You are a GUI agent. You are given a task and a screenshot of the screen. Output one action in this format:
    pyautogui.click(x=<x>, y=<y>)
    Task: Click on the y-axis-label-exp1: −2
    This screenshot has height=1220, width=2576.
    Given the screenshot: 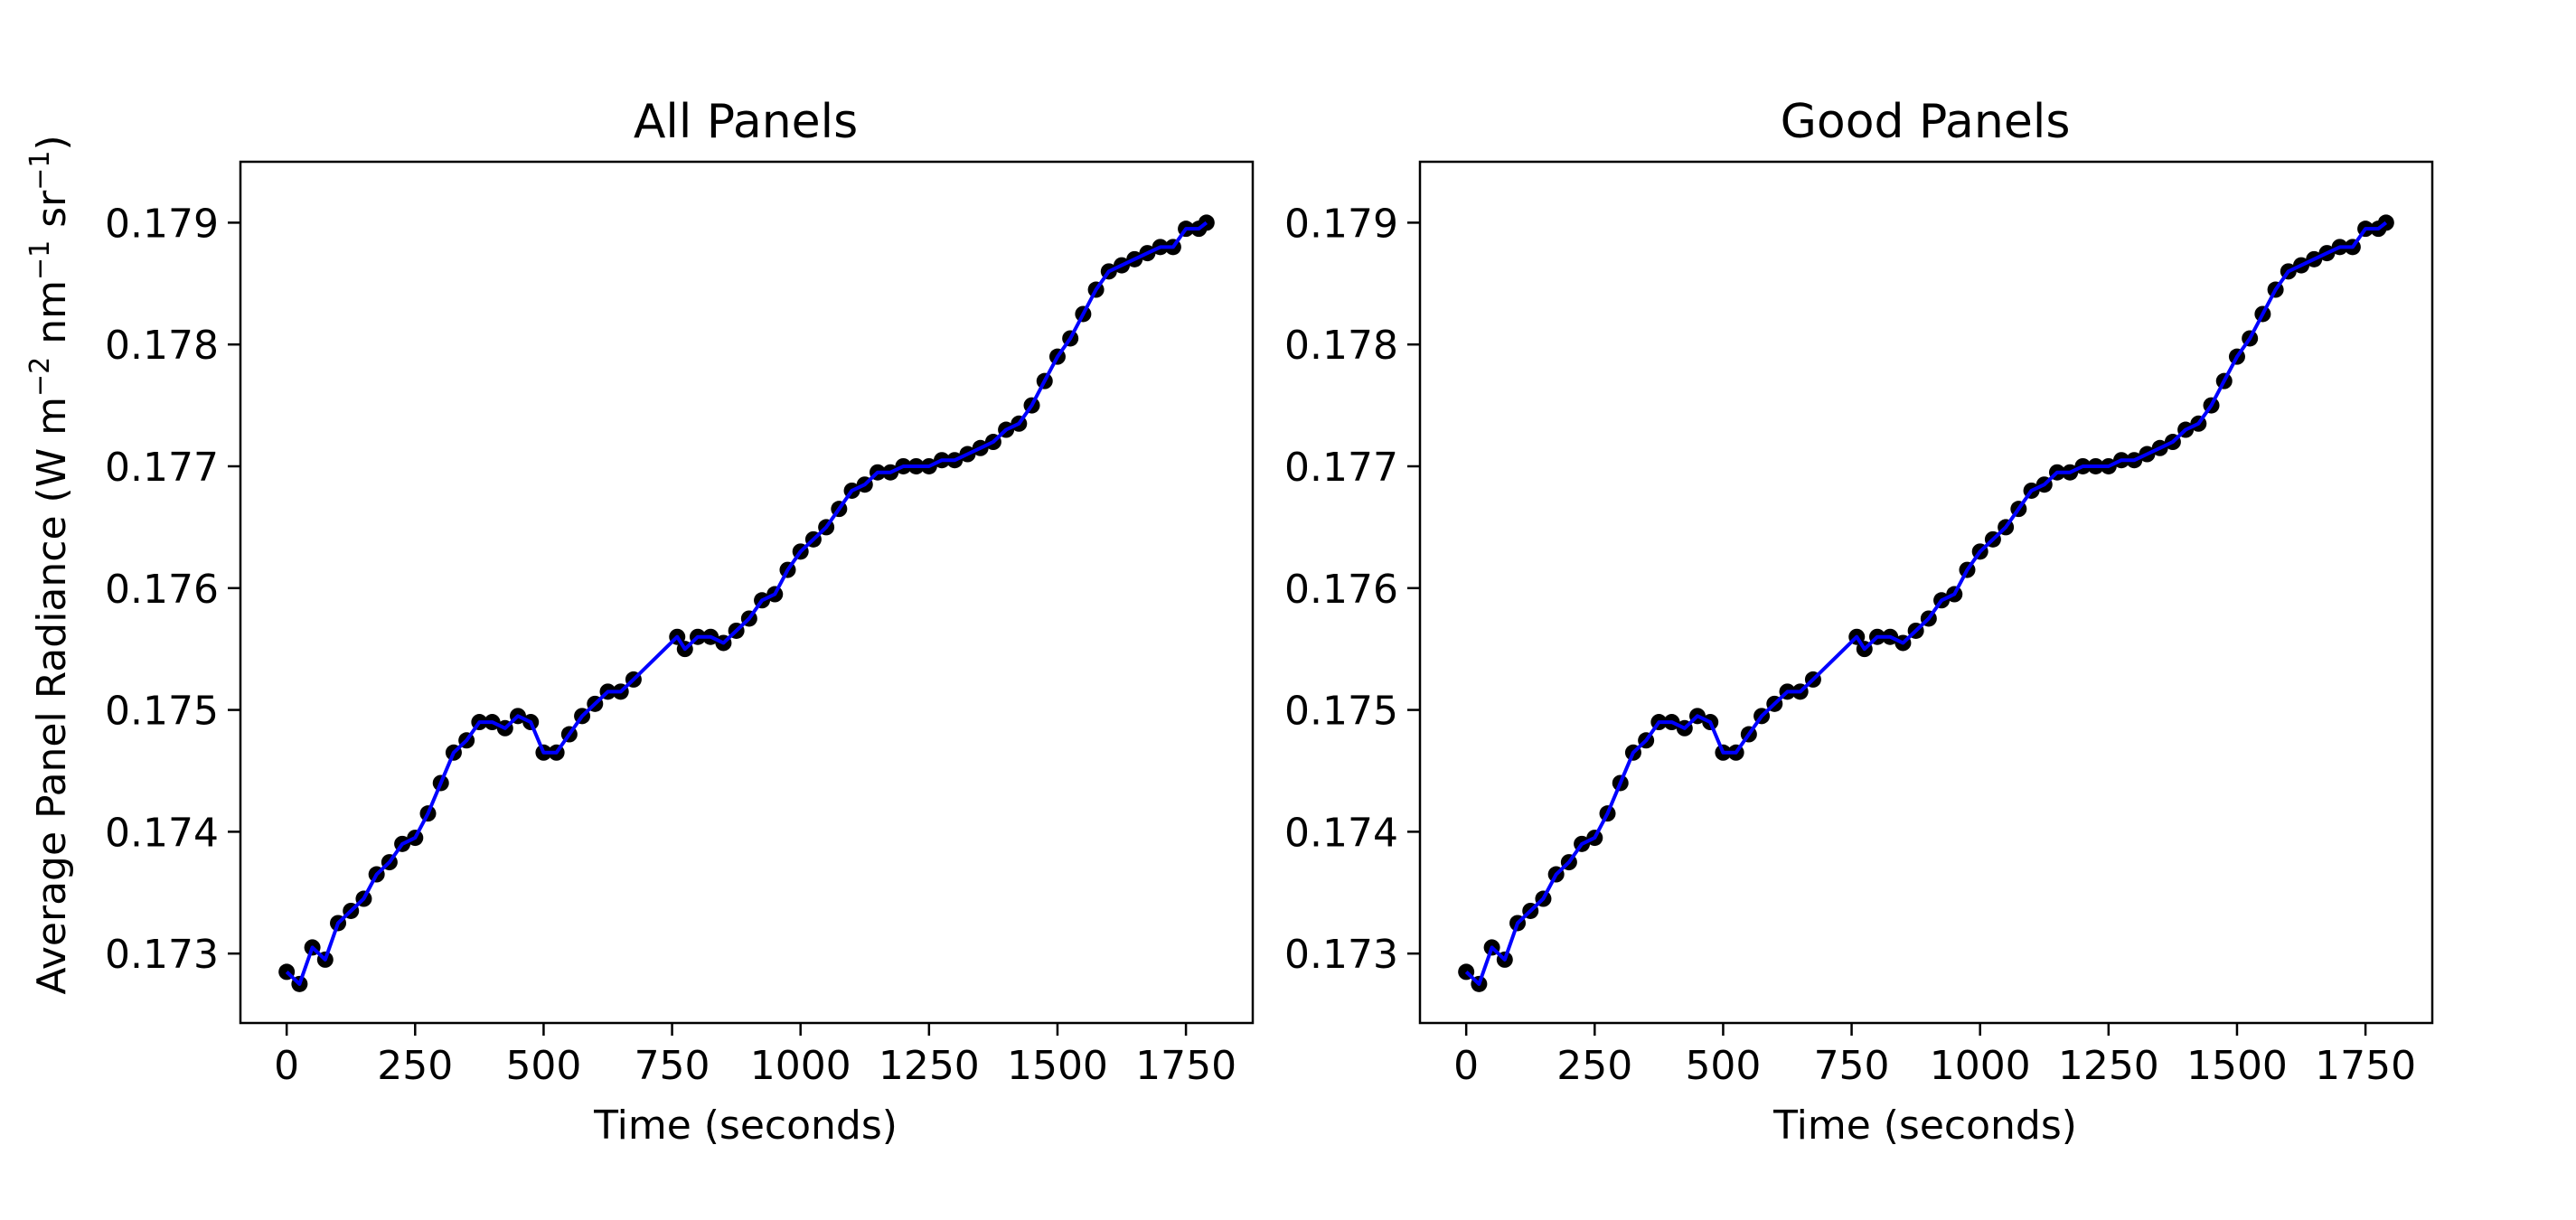 What is the action you would take?
    pyautogui.click(x=40, y=377)
    